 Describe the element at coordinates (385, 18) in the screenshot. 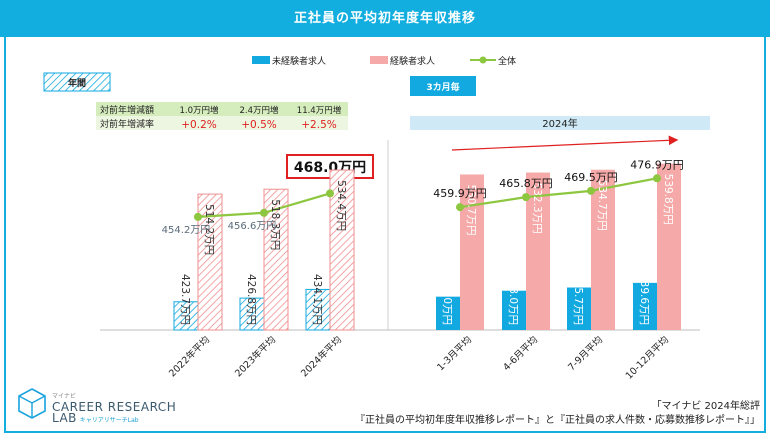

I see `page-title: 正社員の平均初年度年収推移` at that location.